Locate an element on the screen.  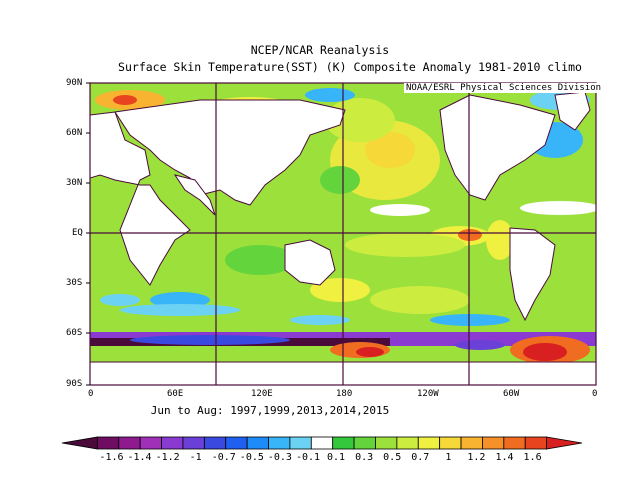
colorbar-tick-label: -0.5 is located at coordinates (251, 457).